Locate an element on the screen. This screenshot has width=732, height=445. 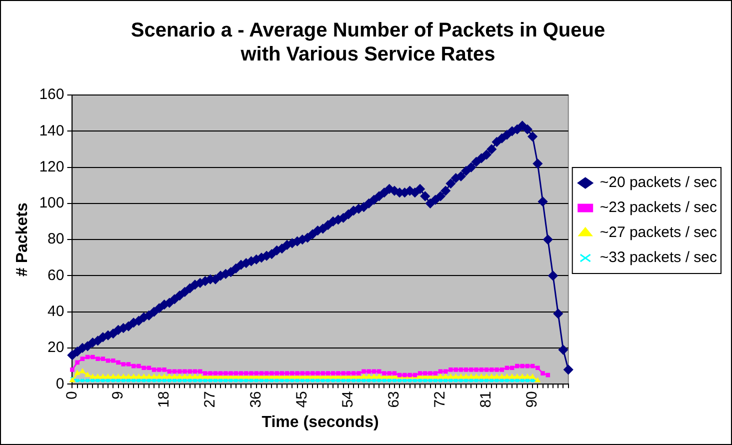
y-tick-label: 60 is located at coordinates (56, 275).